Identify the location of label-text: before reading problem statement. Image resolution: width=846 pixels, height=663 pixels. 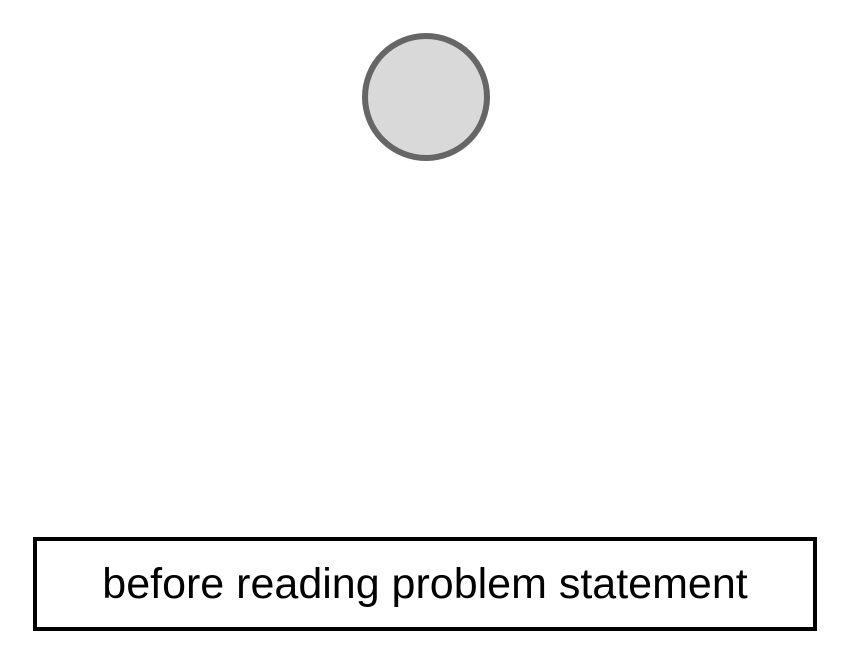
(425, 583).